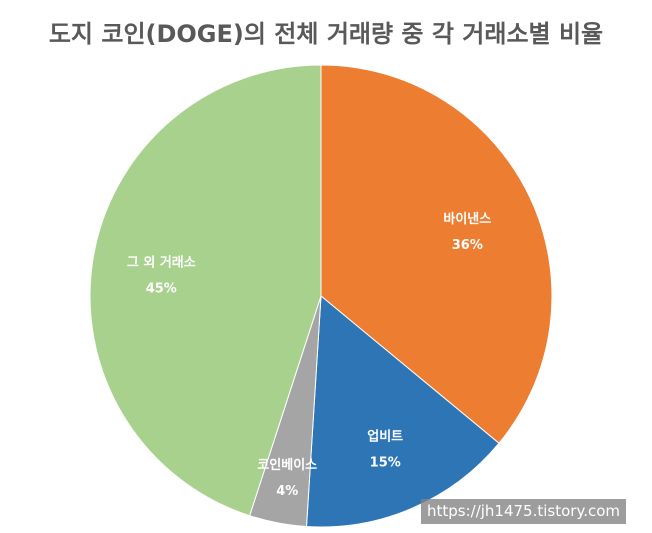 This screenshot has height=533, width=652. What do you see at coordinates (467, 245) in the screenshot?
I see `slice-value-1: 36%` at bounding box center [467, 245].